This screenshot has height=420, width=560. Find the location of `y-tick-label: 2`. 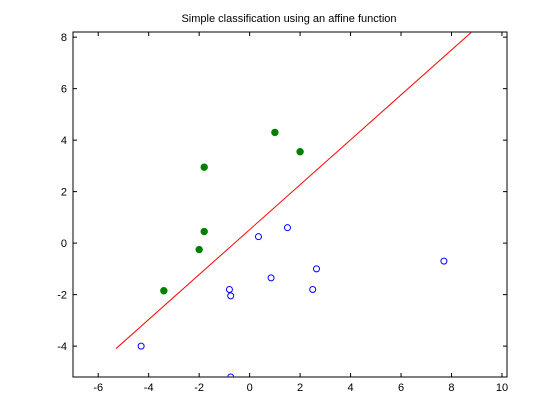

y-tick-label: 2 is located at coordinates (64, 193).